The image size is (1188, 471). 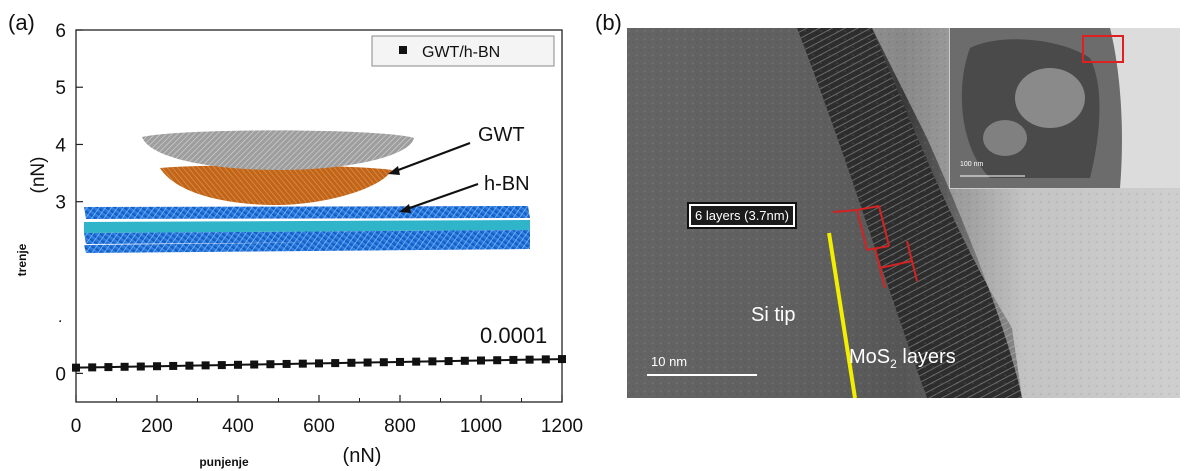 What do you see at coordinates (431, 157) in the screenshot?
I see `gwt-arrow` at bounding box center [431, 157].